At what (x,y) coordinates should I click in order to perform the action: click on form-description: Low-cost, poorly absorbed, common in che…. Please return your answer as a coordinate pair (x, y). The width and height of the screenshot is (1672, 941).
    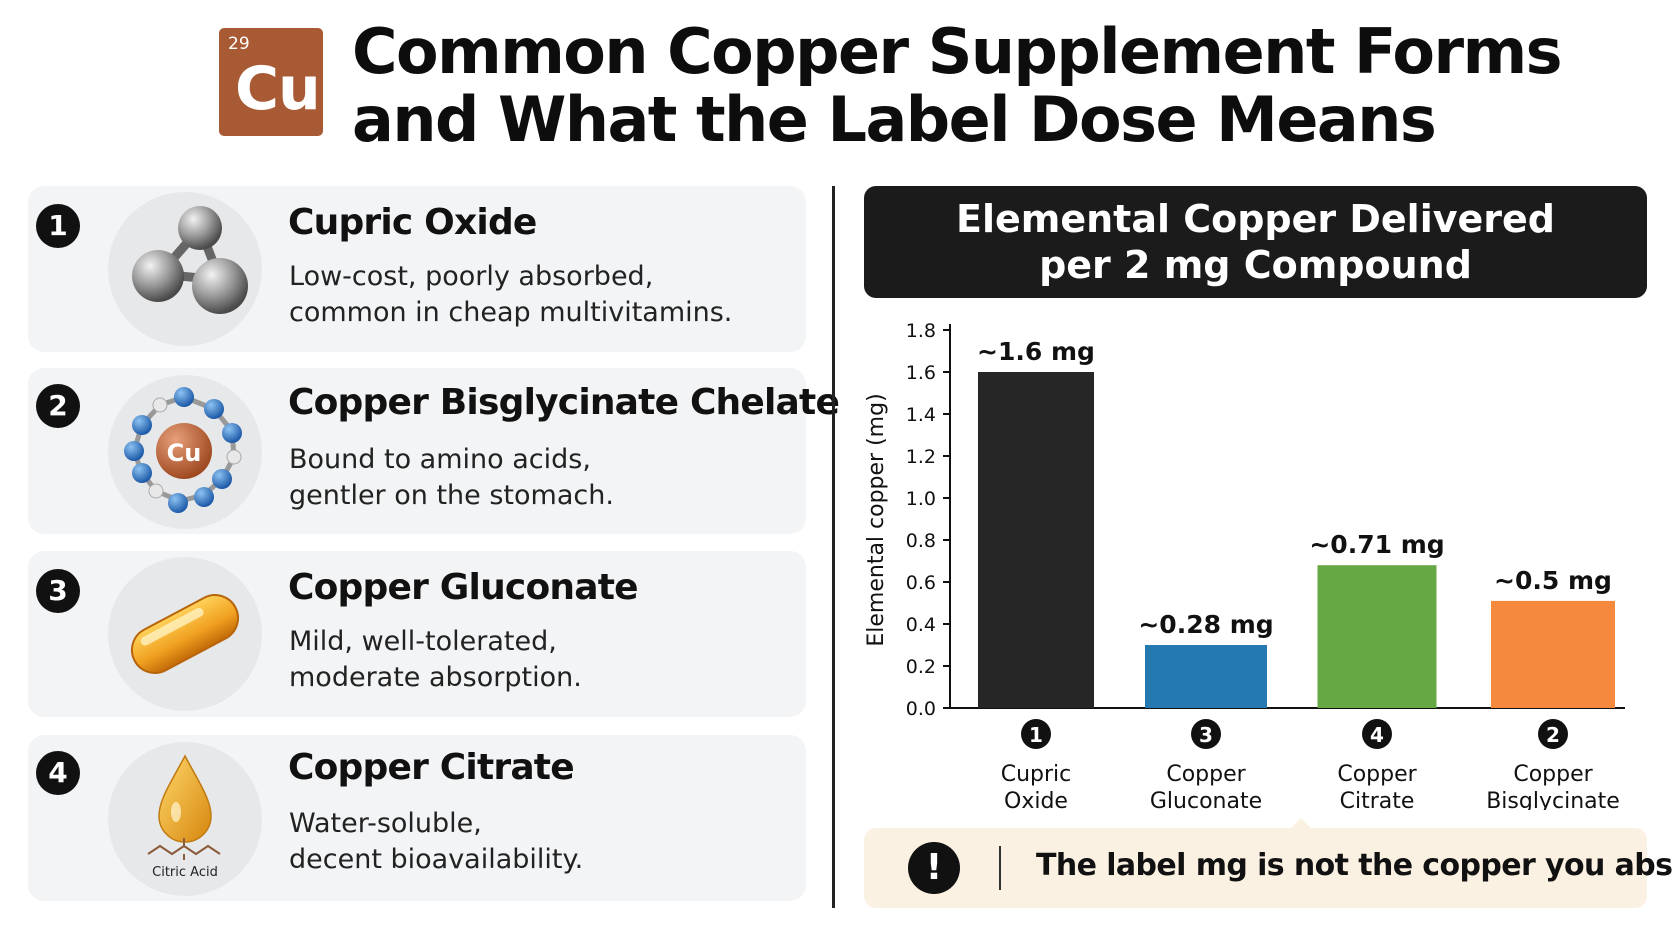
    Looking at the image, I should click on (511, 294).